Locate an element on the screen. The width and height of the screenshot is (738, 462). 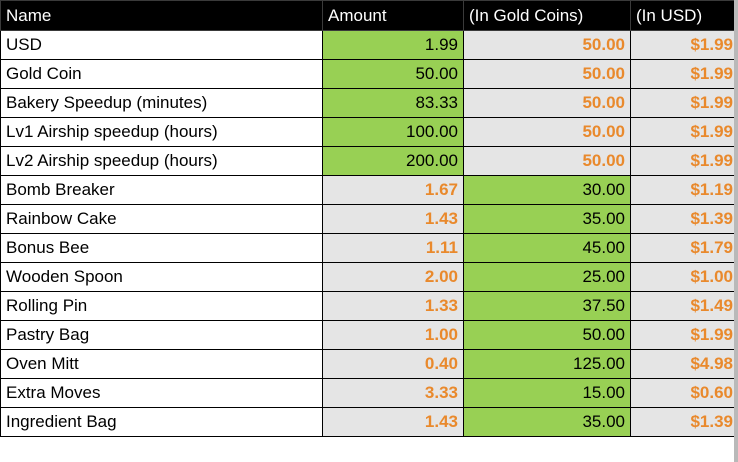
cell-amount: 3.33 is located at coordinates (393, 393).